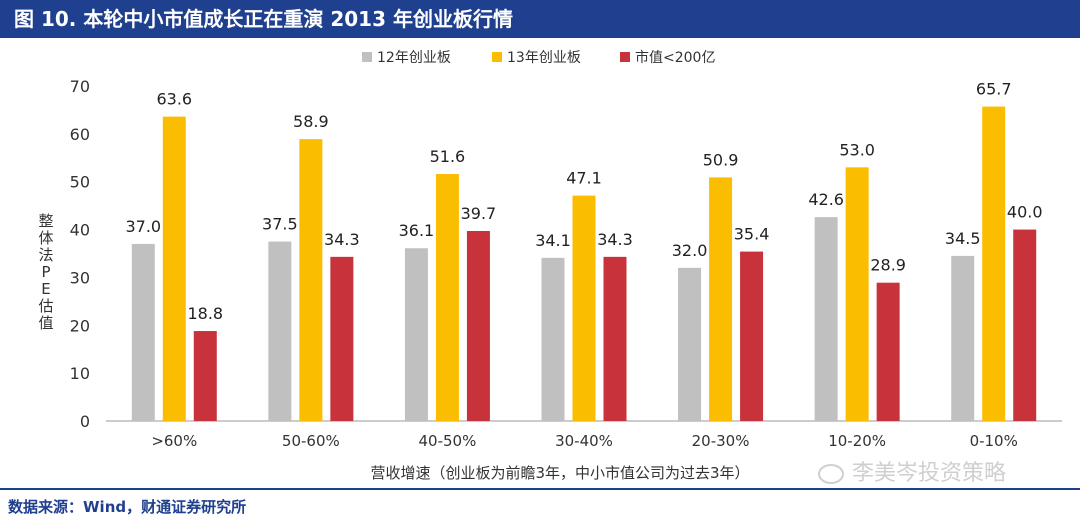  Describe the element at coordinates (127, 507) in the screenshot. I see `source-note: 数据来源：Wind，财通证券研究所` at that location.